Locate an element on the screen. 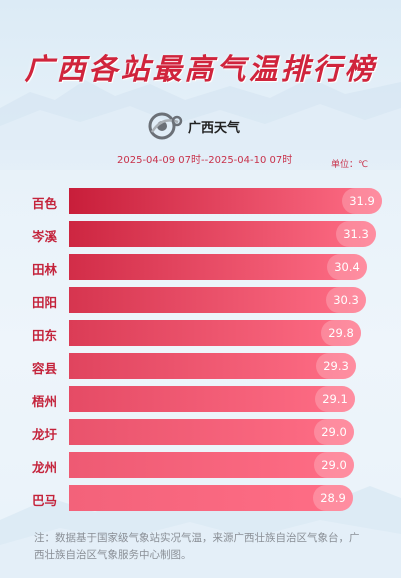 This screenshot has width=401, height=578. category-label: 龙圩 is located at coordinates (45, 434).